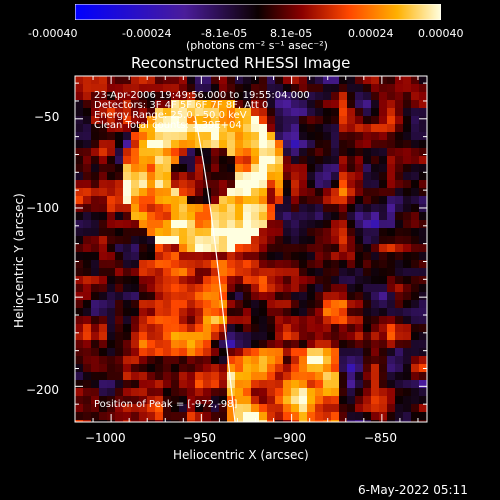  What do you see at coordinates (181, 105) in the screenshot?
I see `annotation-detectors: Detectors: 3F 4F 5F 6F 7F 8F, Att 0` at bounding box center [181, 105].